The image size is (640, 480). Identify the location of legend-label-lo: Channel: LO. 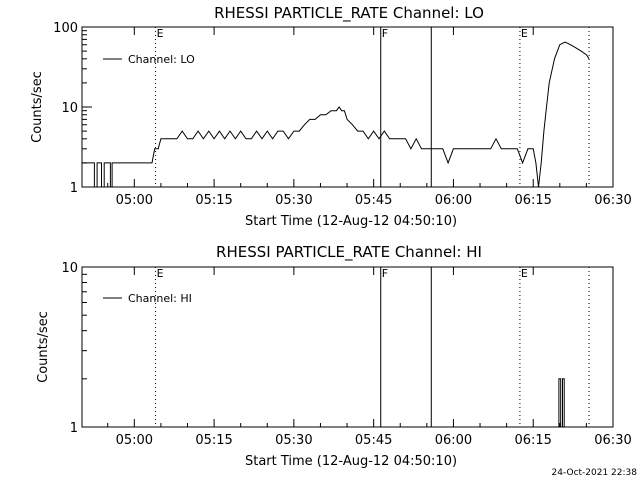
(161, 59).